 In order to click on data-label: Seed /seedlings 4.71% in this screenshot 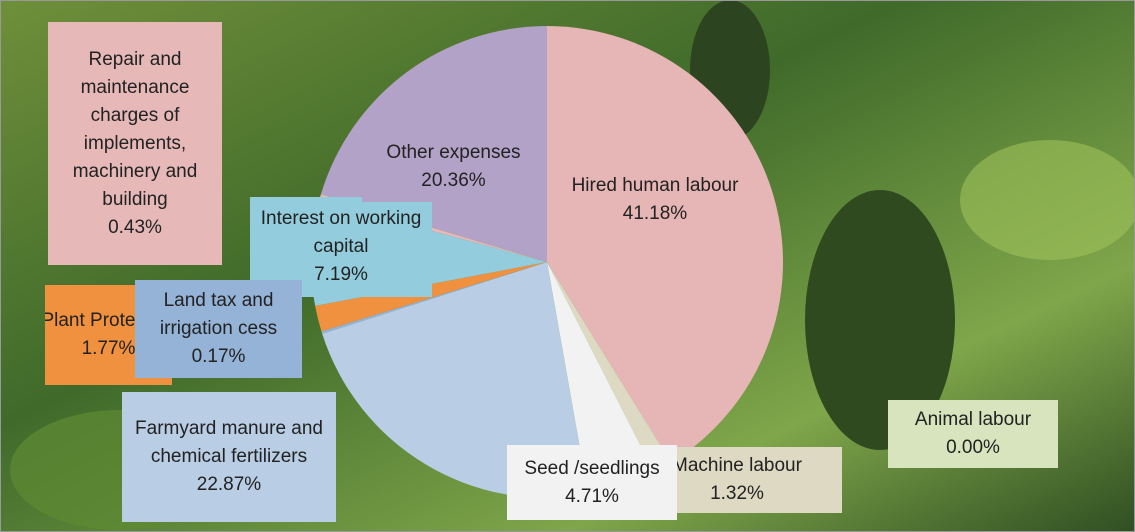, I will do `click(592, 482)`.